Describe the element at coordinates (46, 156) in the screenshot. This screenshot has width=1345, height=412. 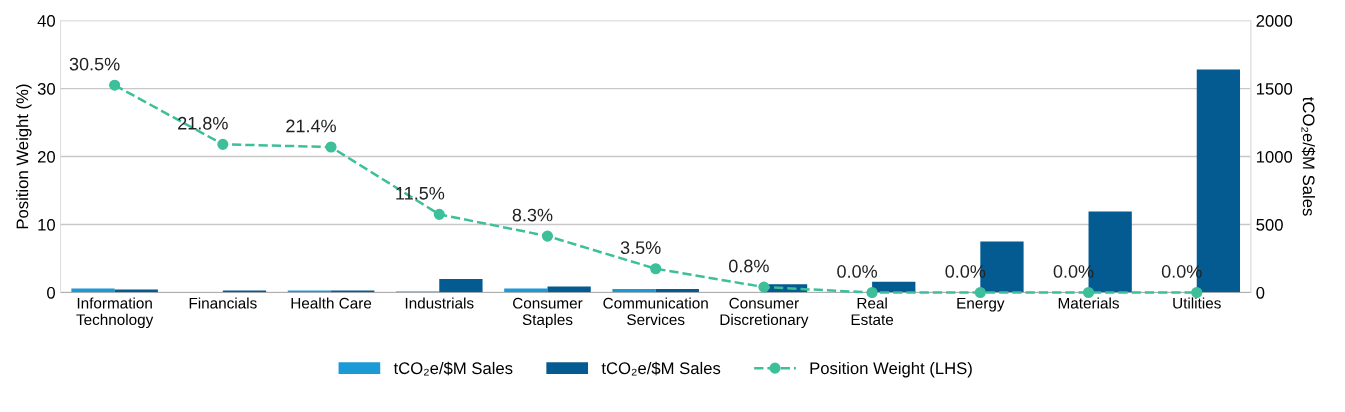
I see `y-tick-label: 20` at that location.